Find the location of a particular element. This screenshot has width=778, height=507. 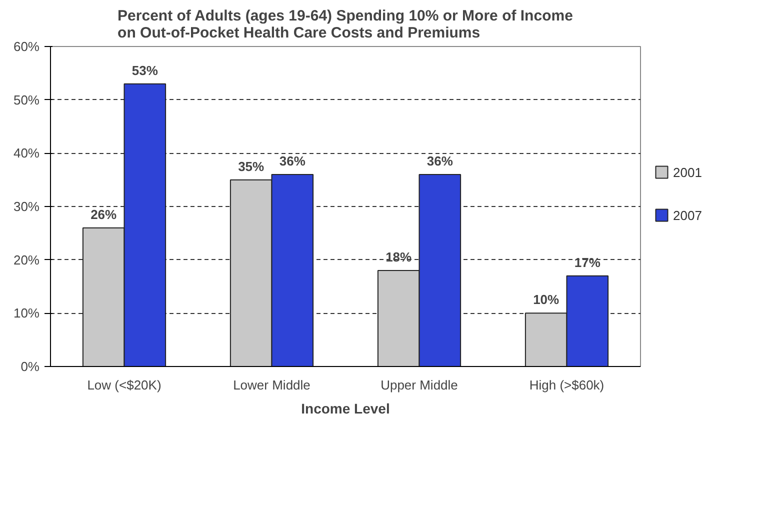

y-tick-label: 10% is located at coordinates (26, 313).